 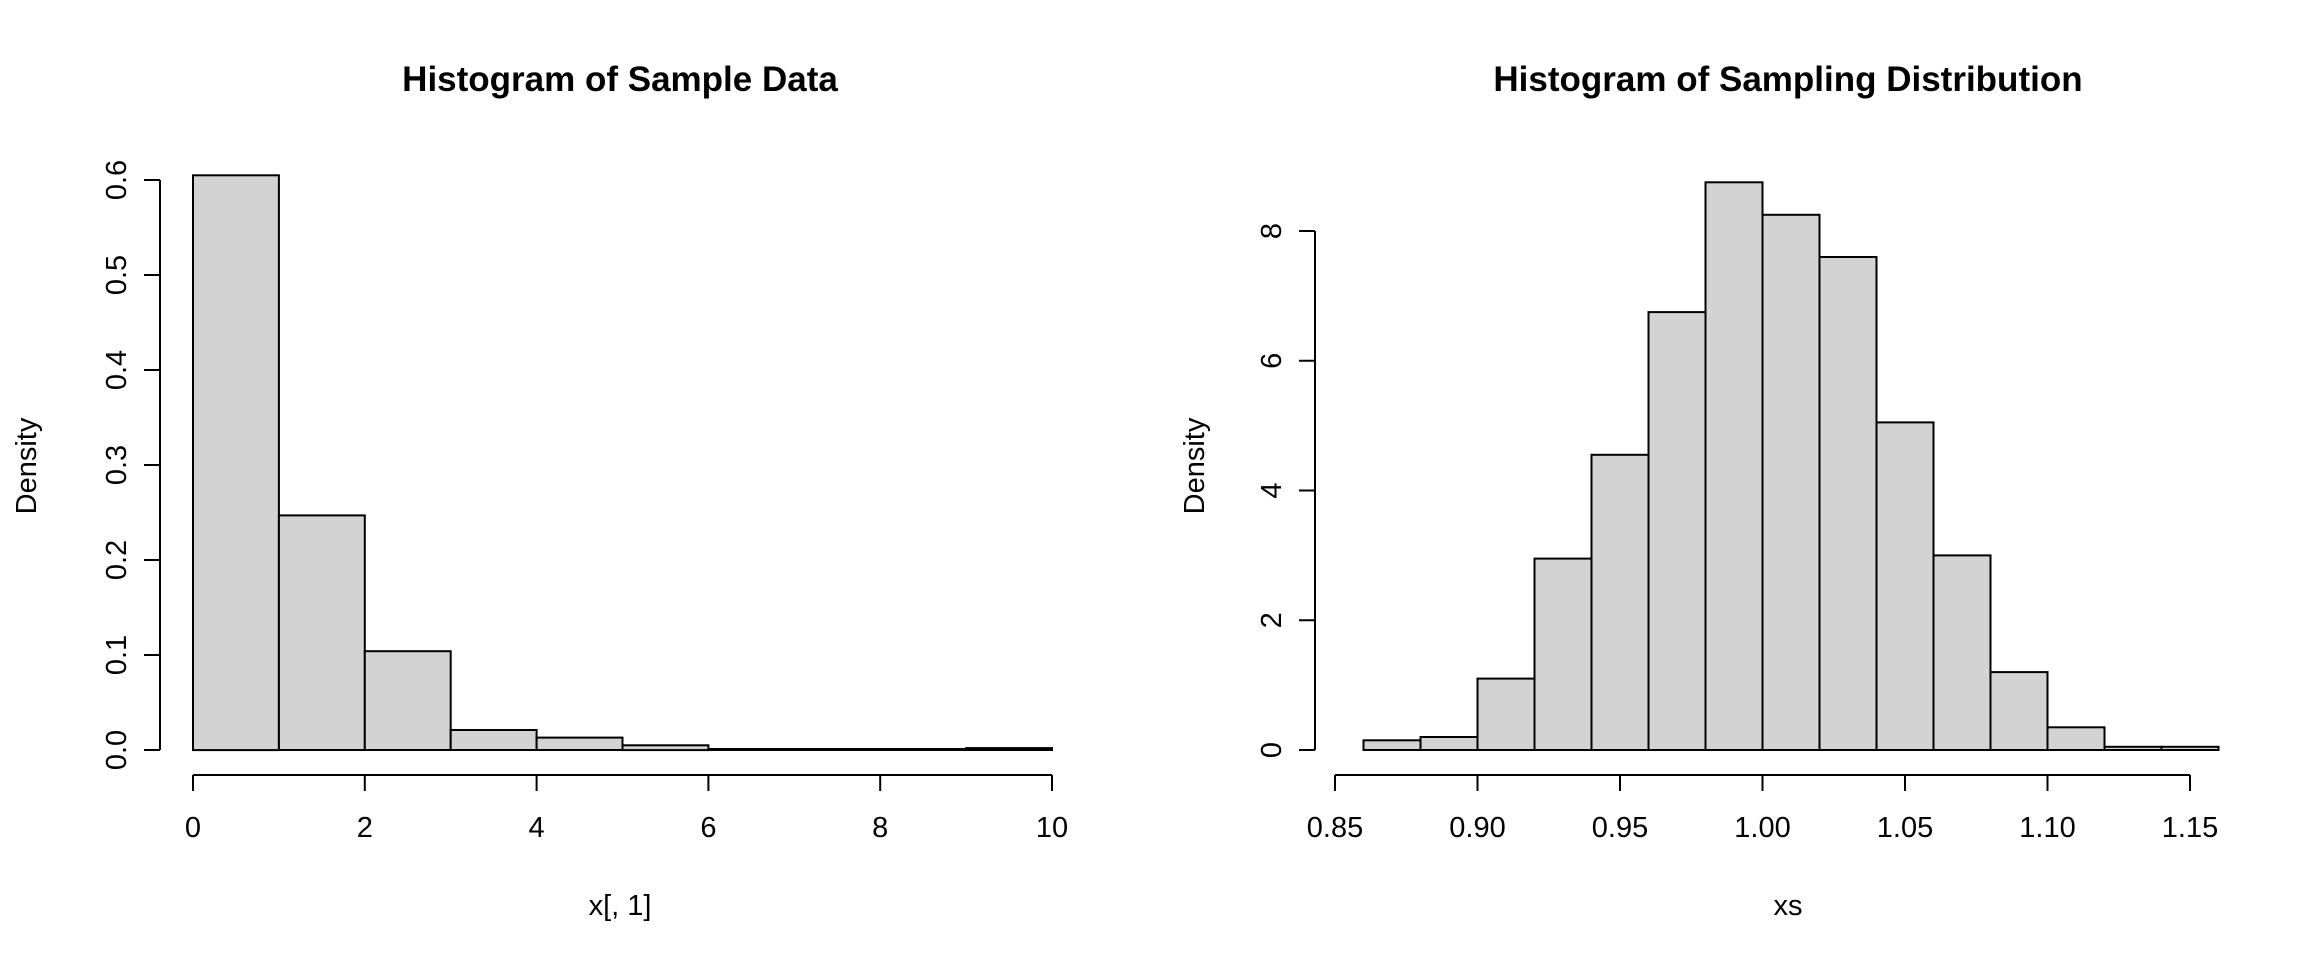 I want to click on y-tick-label: 0.5, so click(x=117, y=275).